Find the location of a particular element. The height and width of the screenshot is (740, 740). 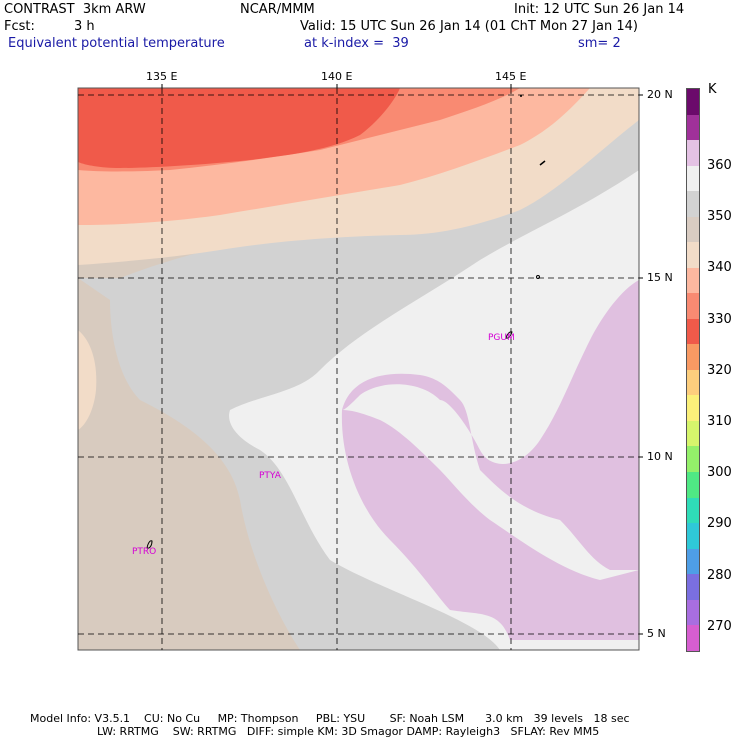

island-small is located at coordinates (538, 277).